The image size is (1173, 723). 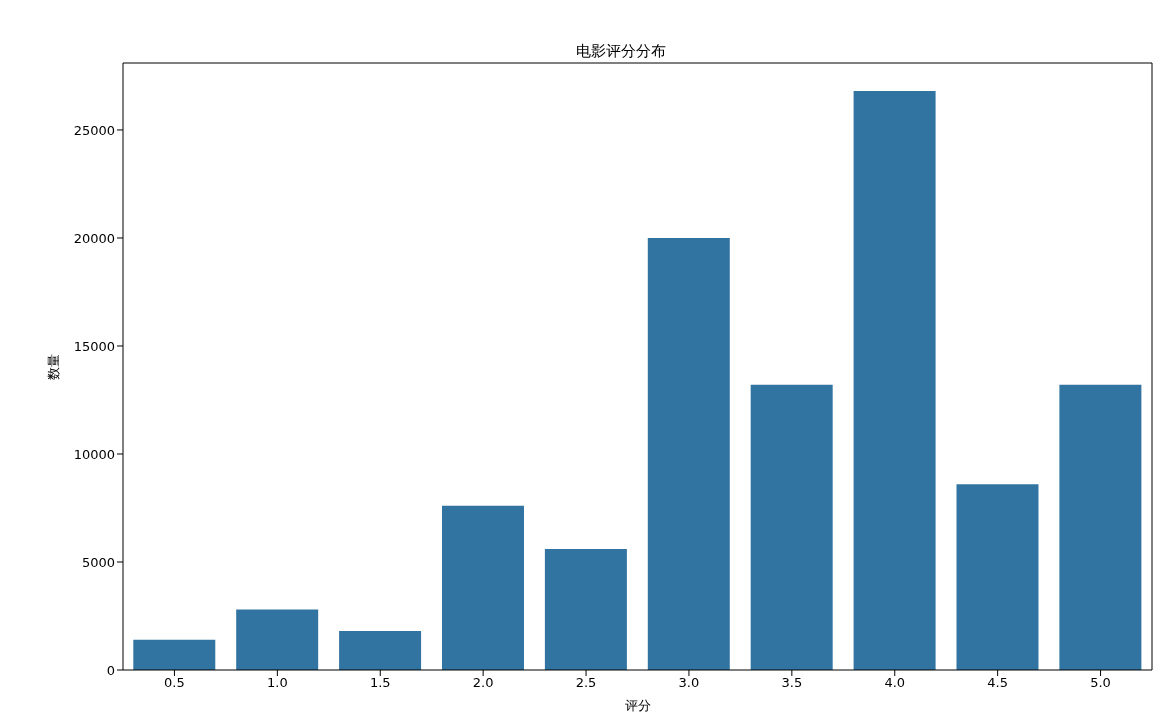 I want to click on x-tick-label: 3.0, so click(x=689, y=683).